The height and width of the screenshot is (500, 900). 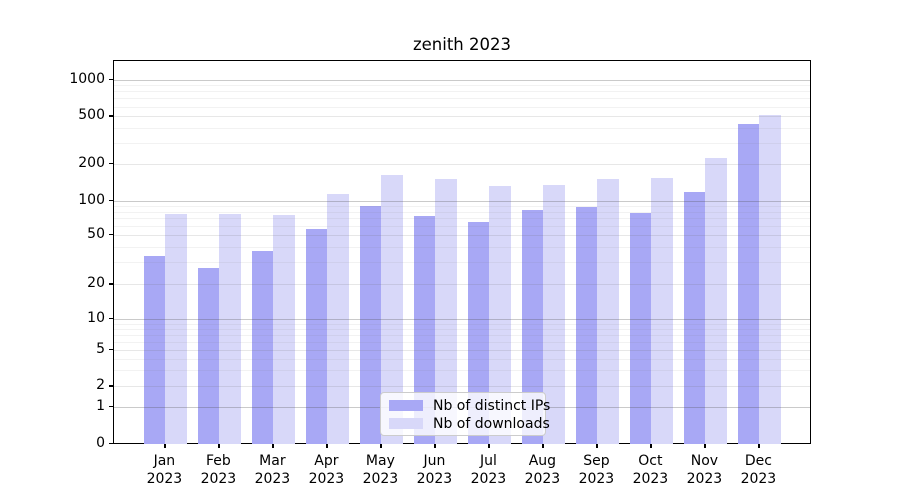 What do you see at coordinates (554, 314) in the screenshot?
I see `bar-downloads-aug` at bounding box center [554, 314].